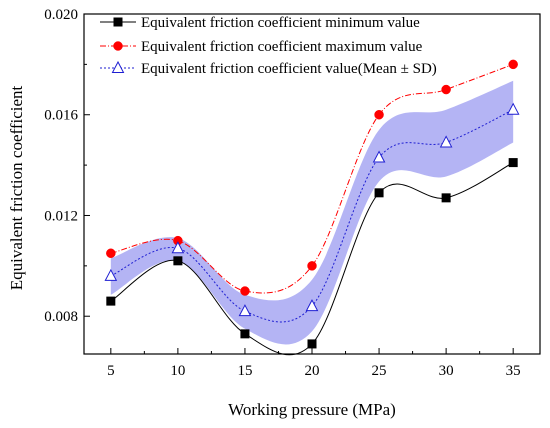 Image resolution: width=550 pixels, height=428 pixels. Describe the element at coordinates (446, 371) in the screenshot. I see `x-tick-label: 30` at that location.